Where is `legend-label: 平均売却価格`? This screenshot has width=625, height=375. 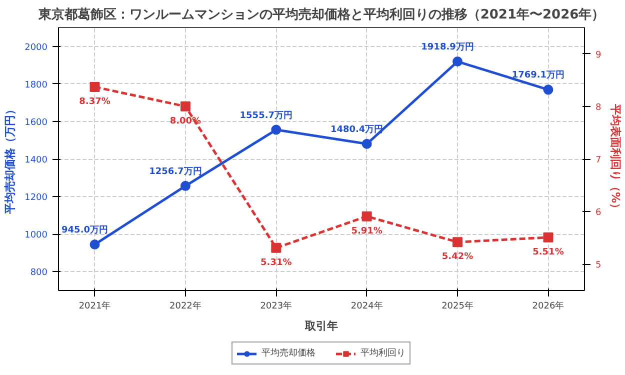
legend-label: 平均売却価格 is located at coordinates (289, 353).